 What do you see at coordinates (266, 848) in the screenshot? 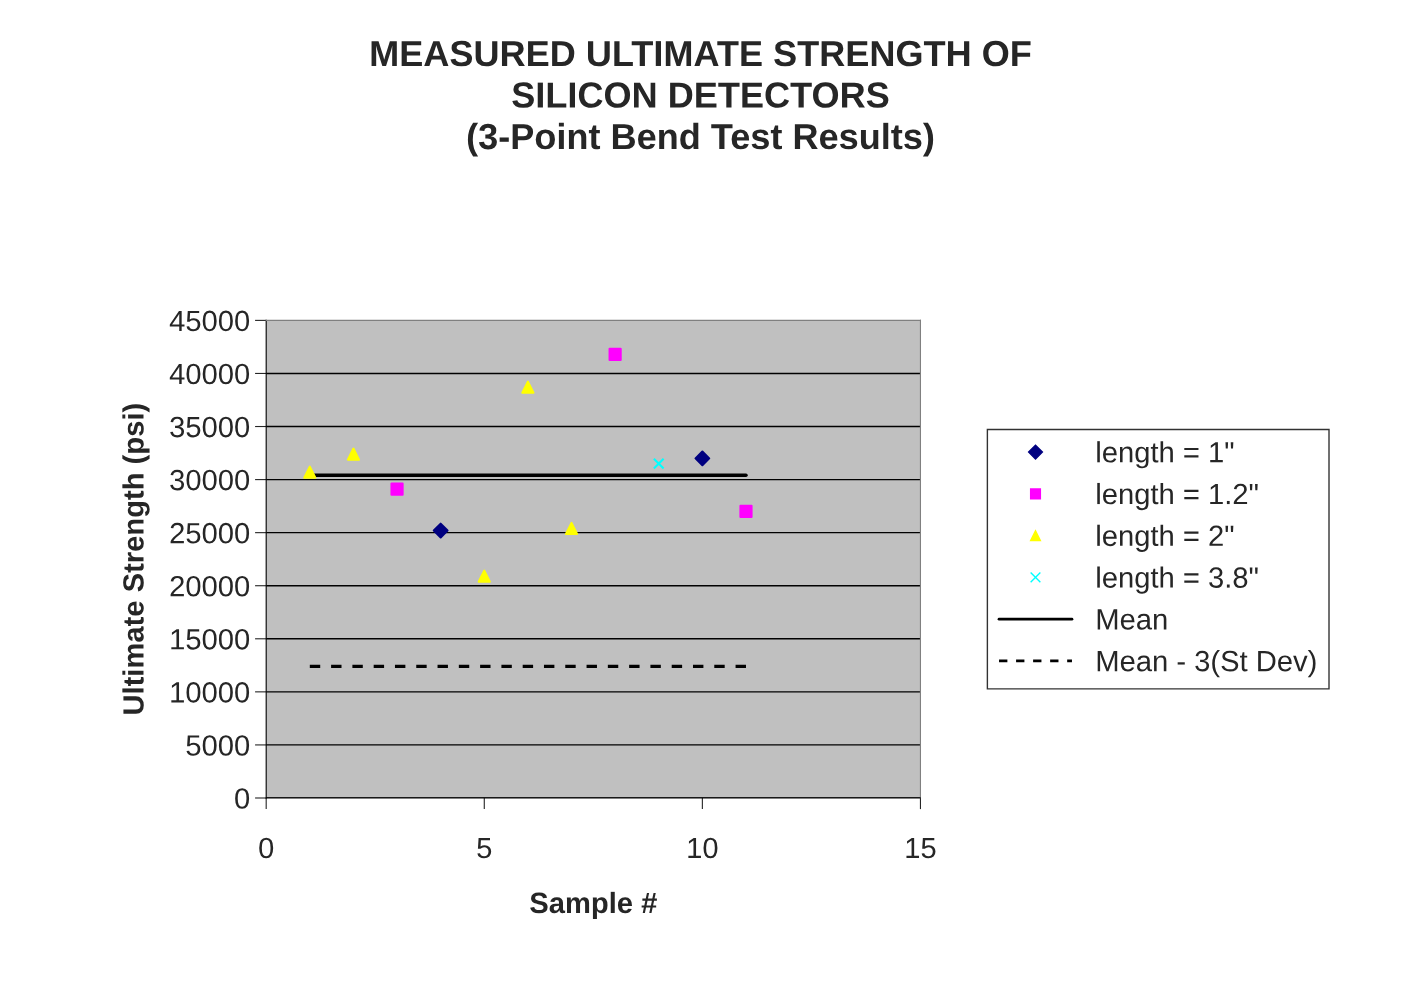
I see `x-tick-label: 0` at bounding box center [266, 848].